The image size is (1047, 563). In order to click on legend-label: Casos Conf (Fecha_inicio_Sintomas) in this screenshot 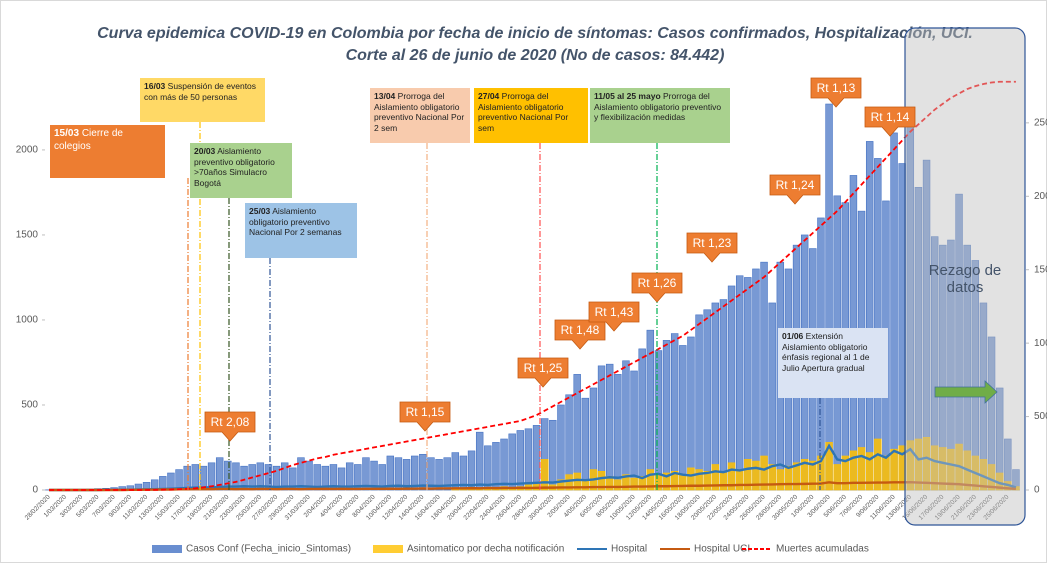, I will do `click(268, 549)`.